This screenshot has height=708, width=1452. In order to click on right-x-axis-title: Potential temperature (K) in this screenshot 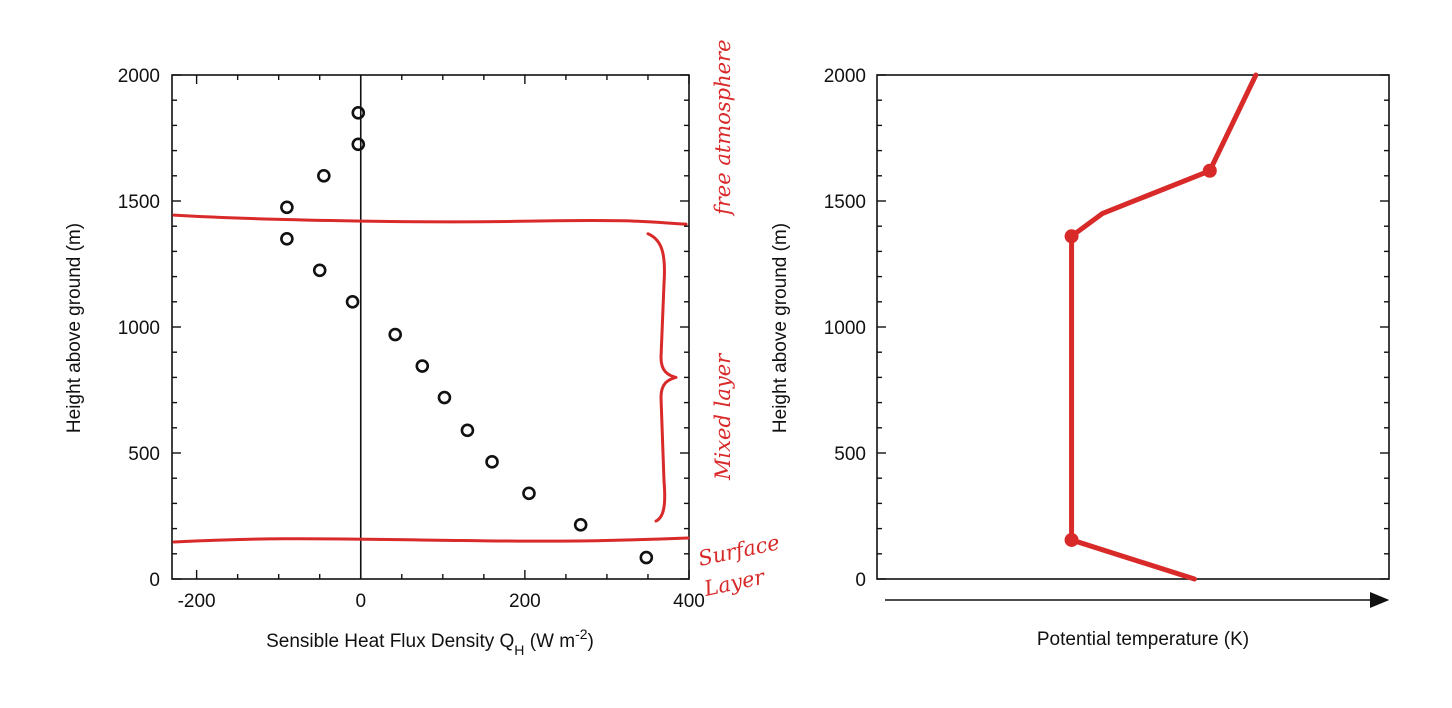, I will do `click(1143, 639)`.